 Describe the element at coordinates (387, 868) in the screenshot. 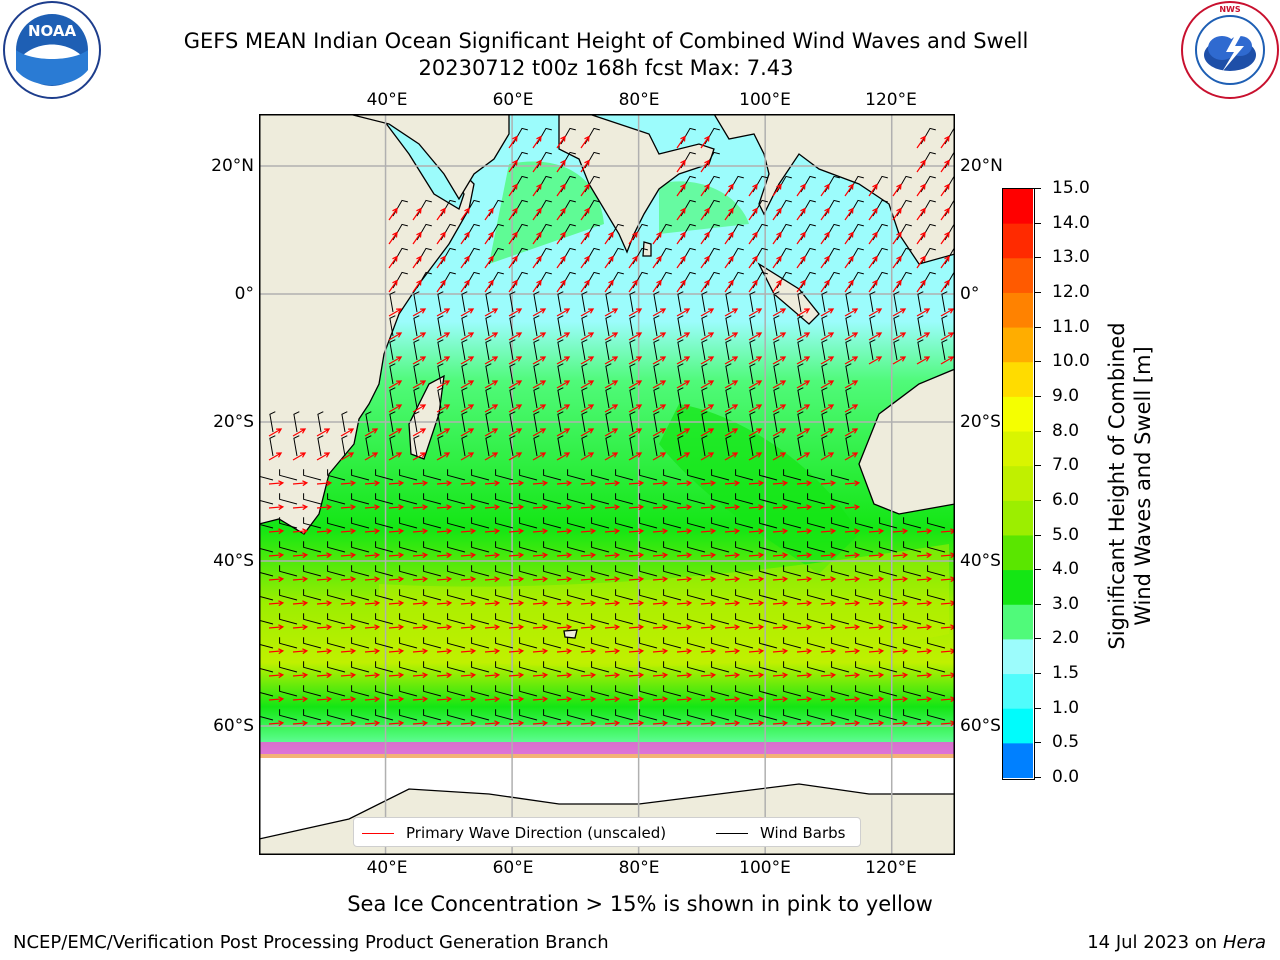

I see `lon-tick-bottom: 40°E` at that location.